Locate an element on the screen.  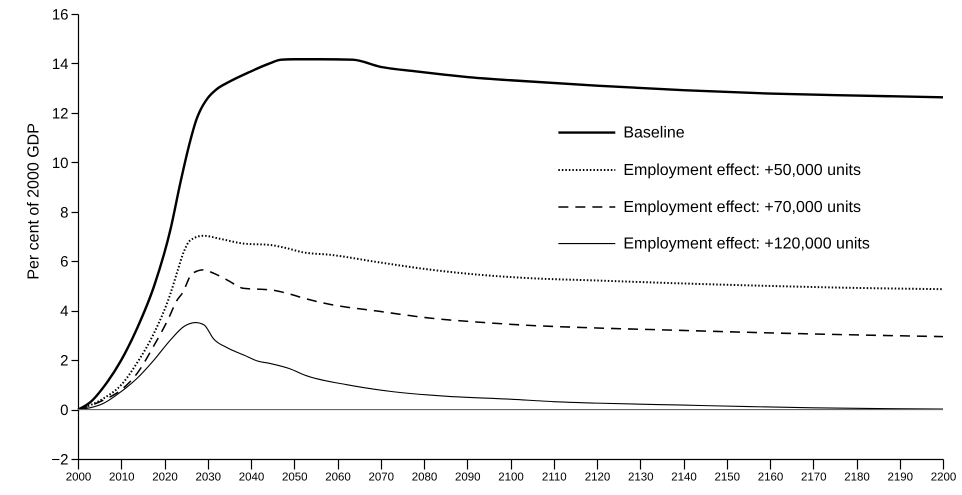
y-tick-label: 10 is located at coordinates (60, 163).